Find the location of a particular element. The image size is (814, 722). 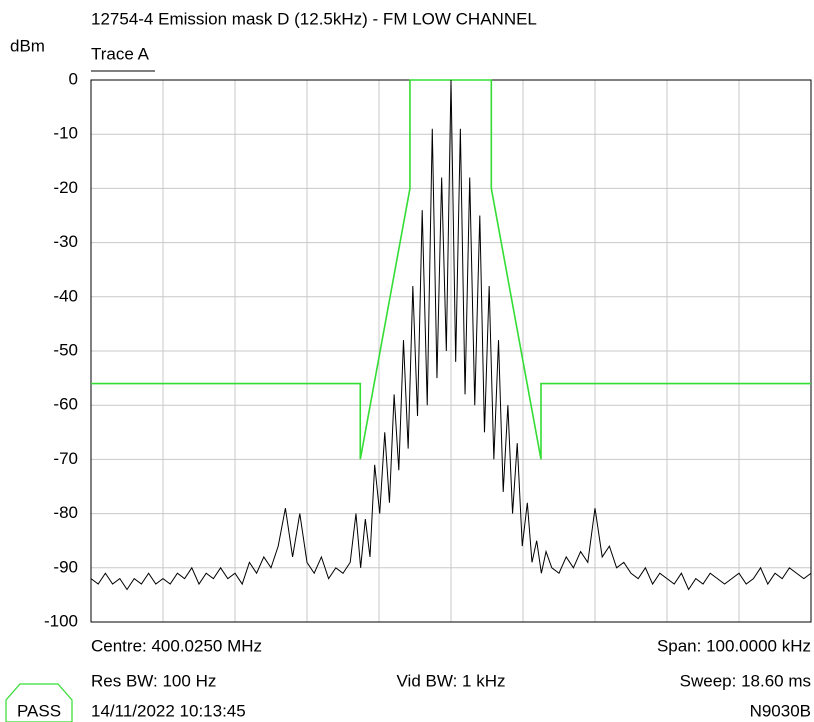

status-label: PASS is located at coordinates (39, 710).